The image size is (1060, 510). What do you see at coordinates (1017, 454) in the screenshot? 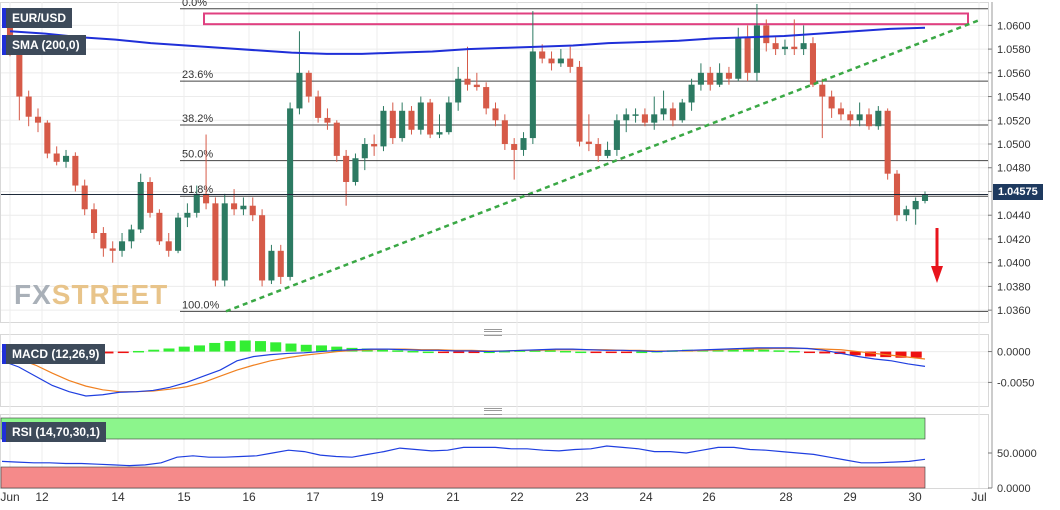
I see `rsi-tick-label: 50.0000` at bounding box center [1017, 454].